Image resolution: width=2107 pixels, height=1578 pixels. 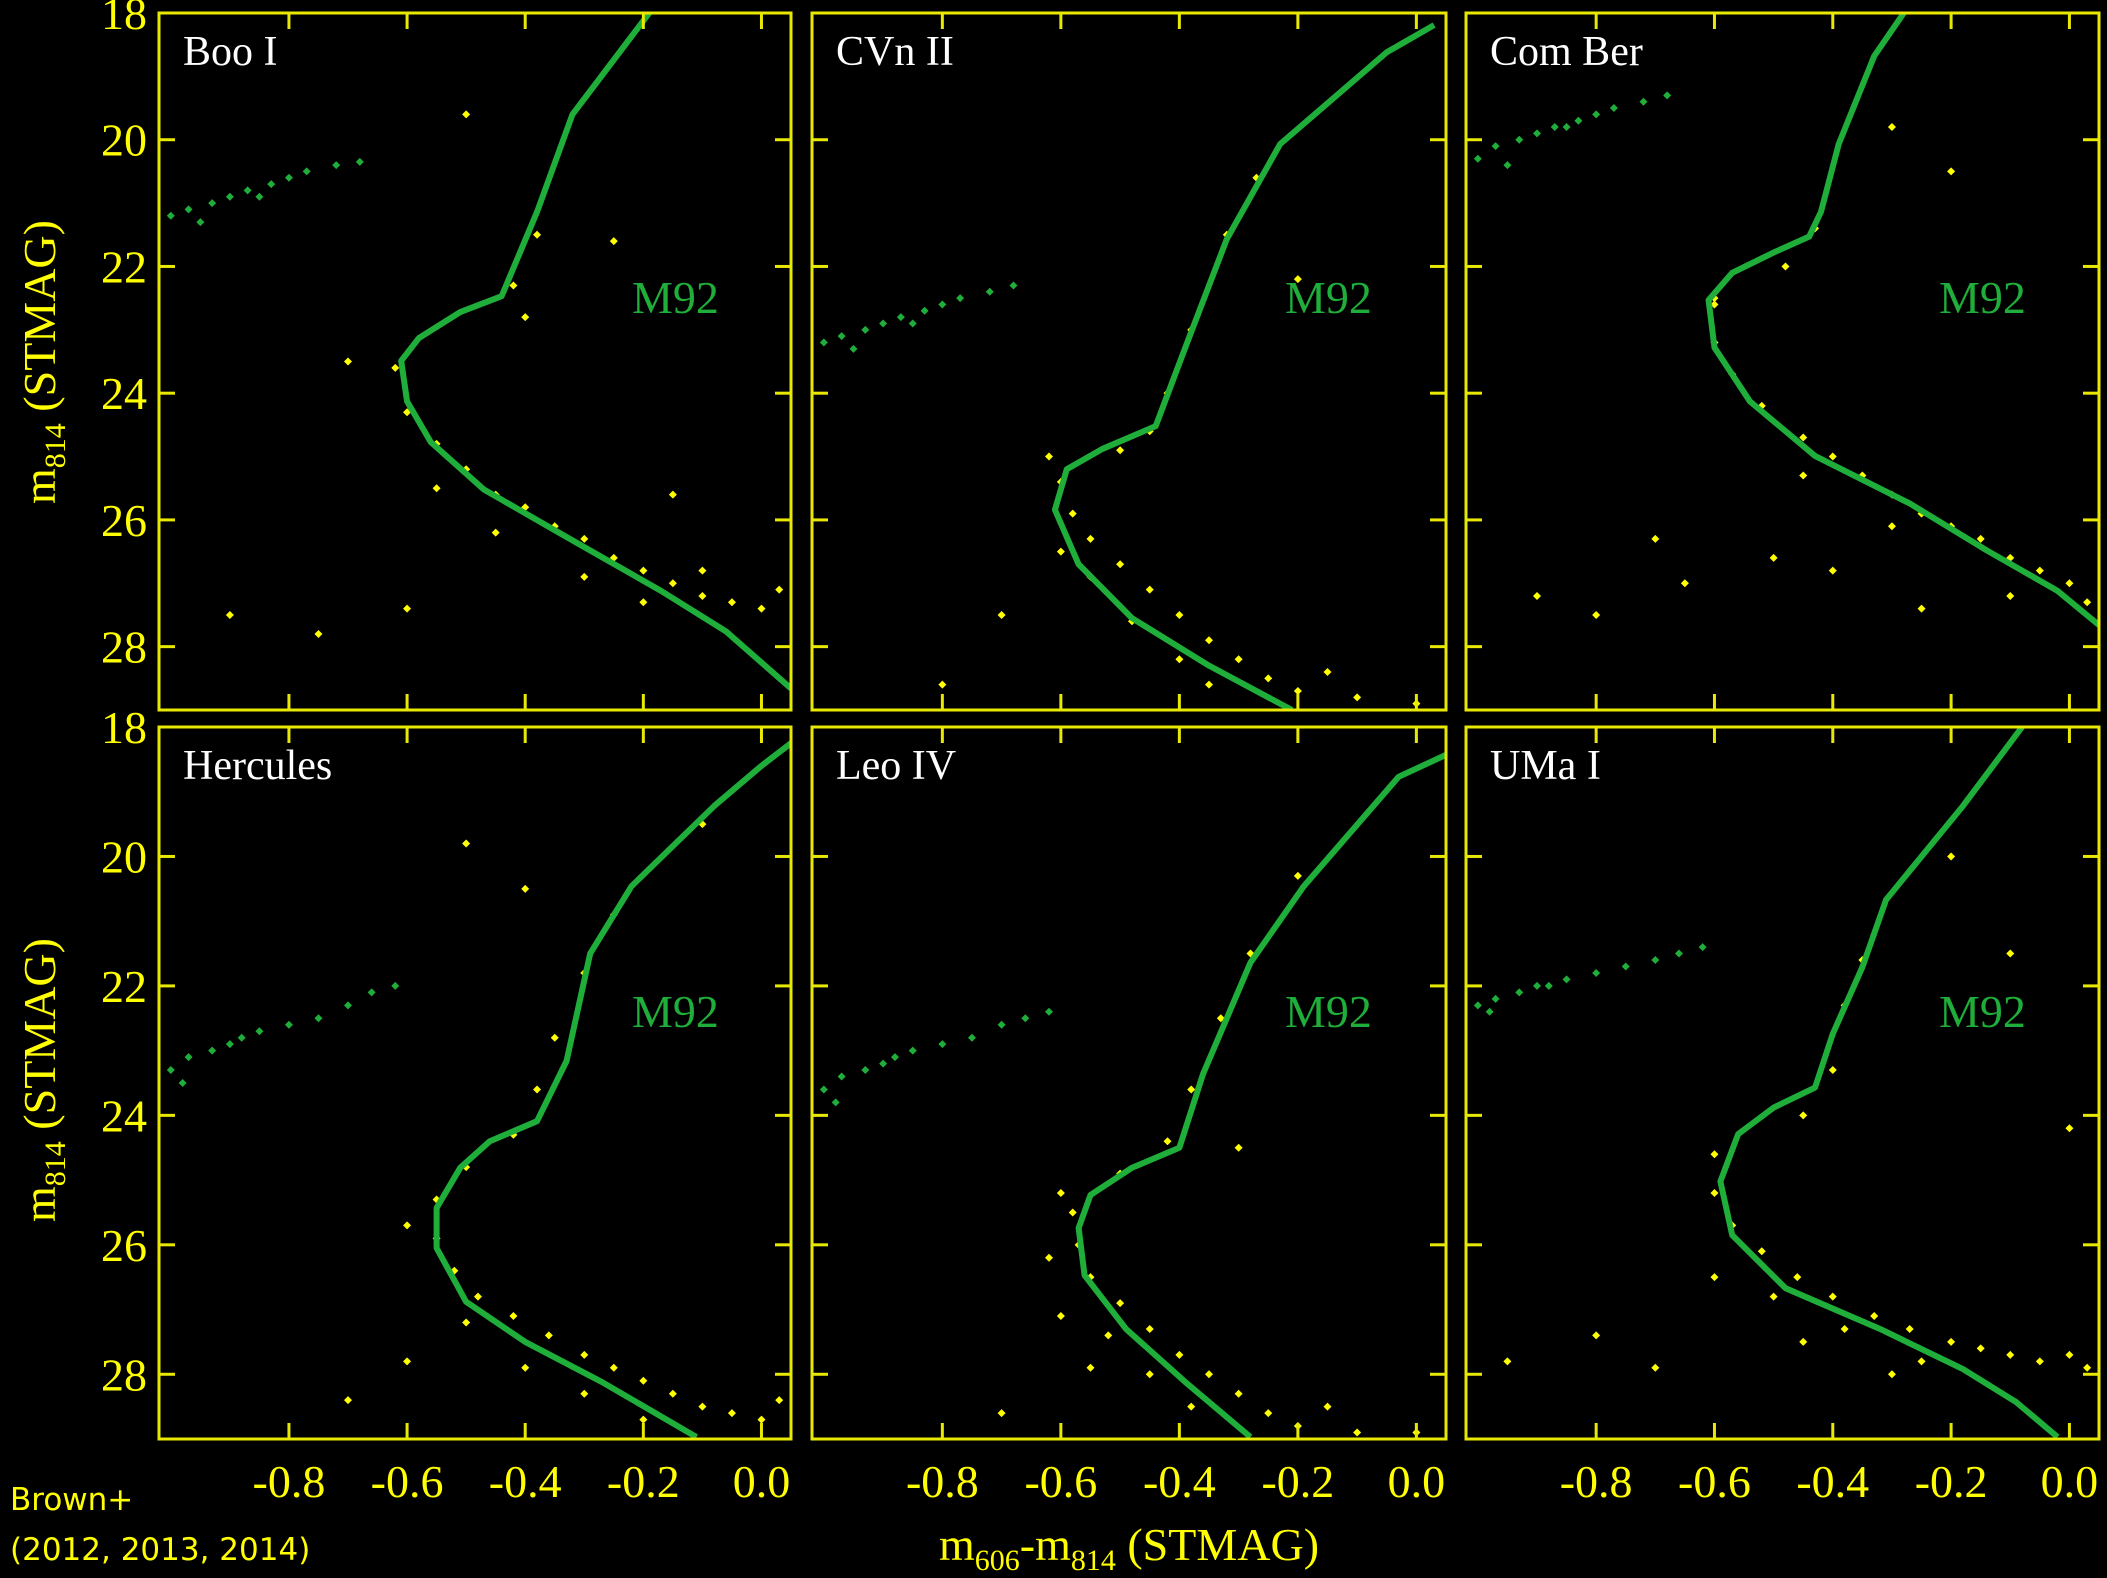 I want to click on y-tick-label: 28, so click(x=124, y=647).